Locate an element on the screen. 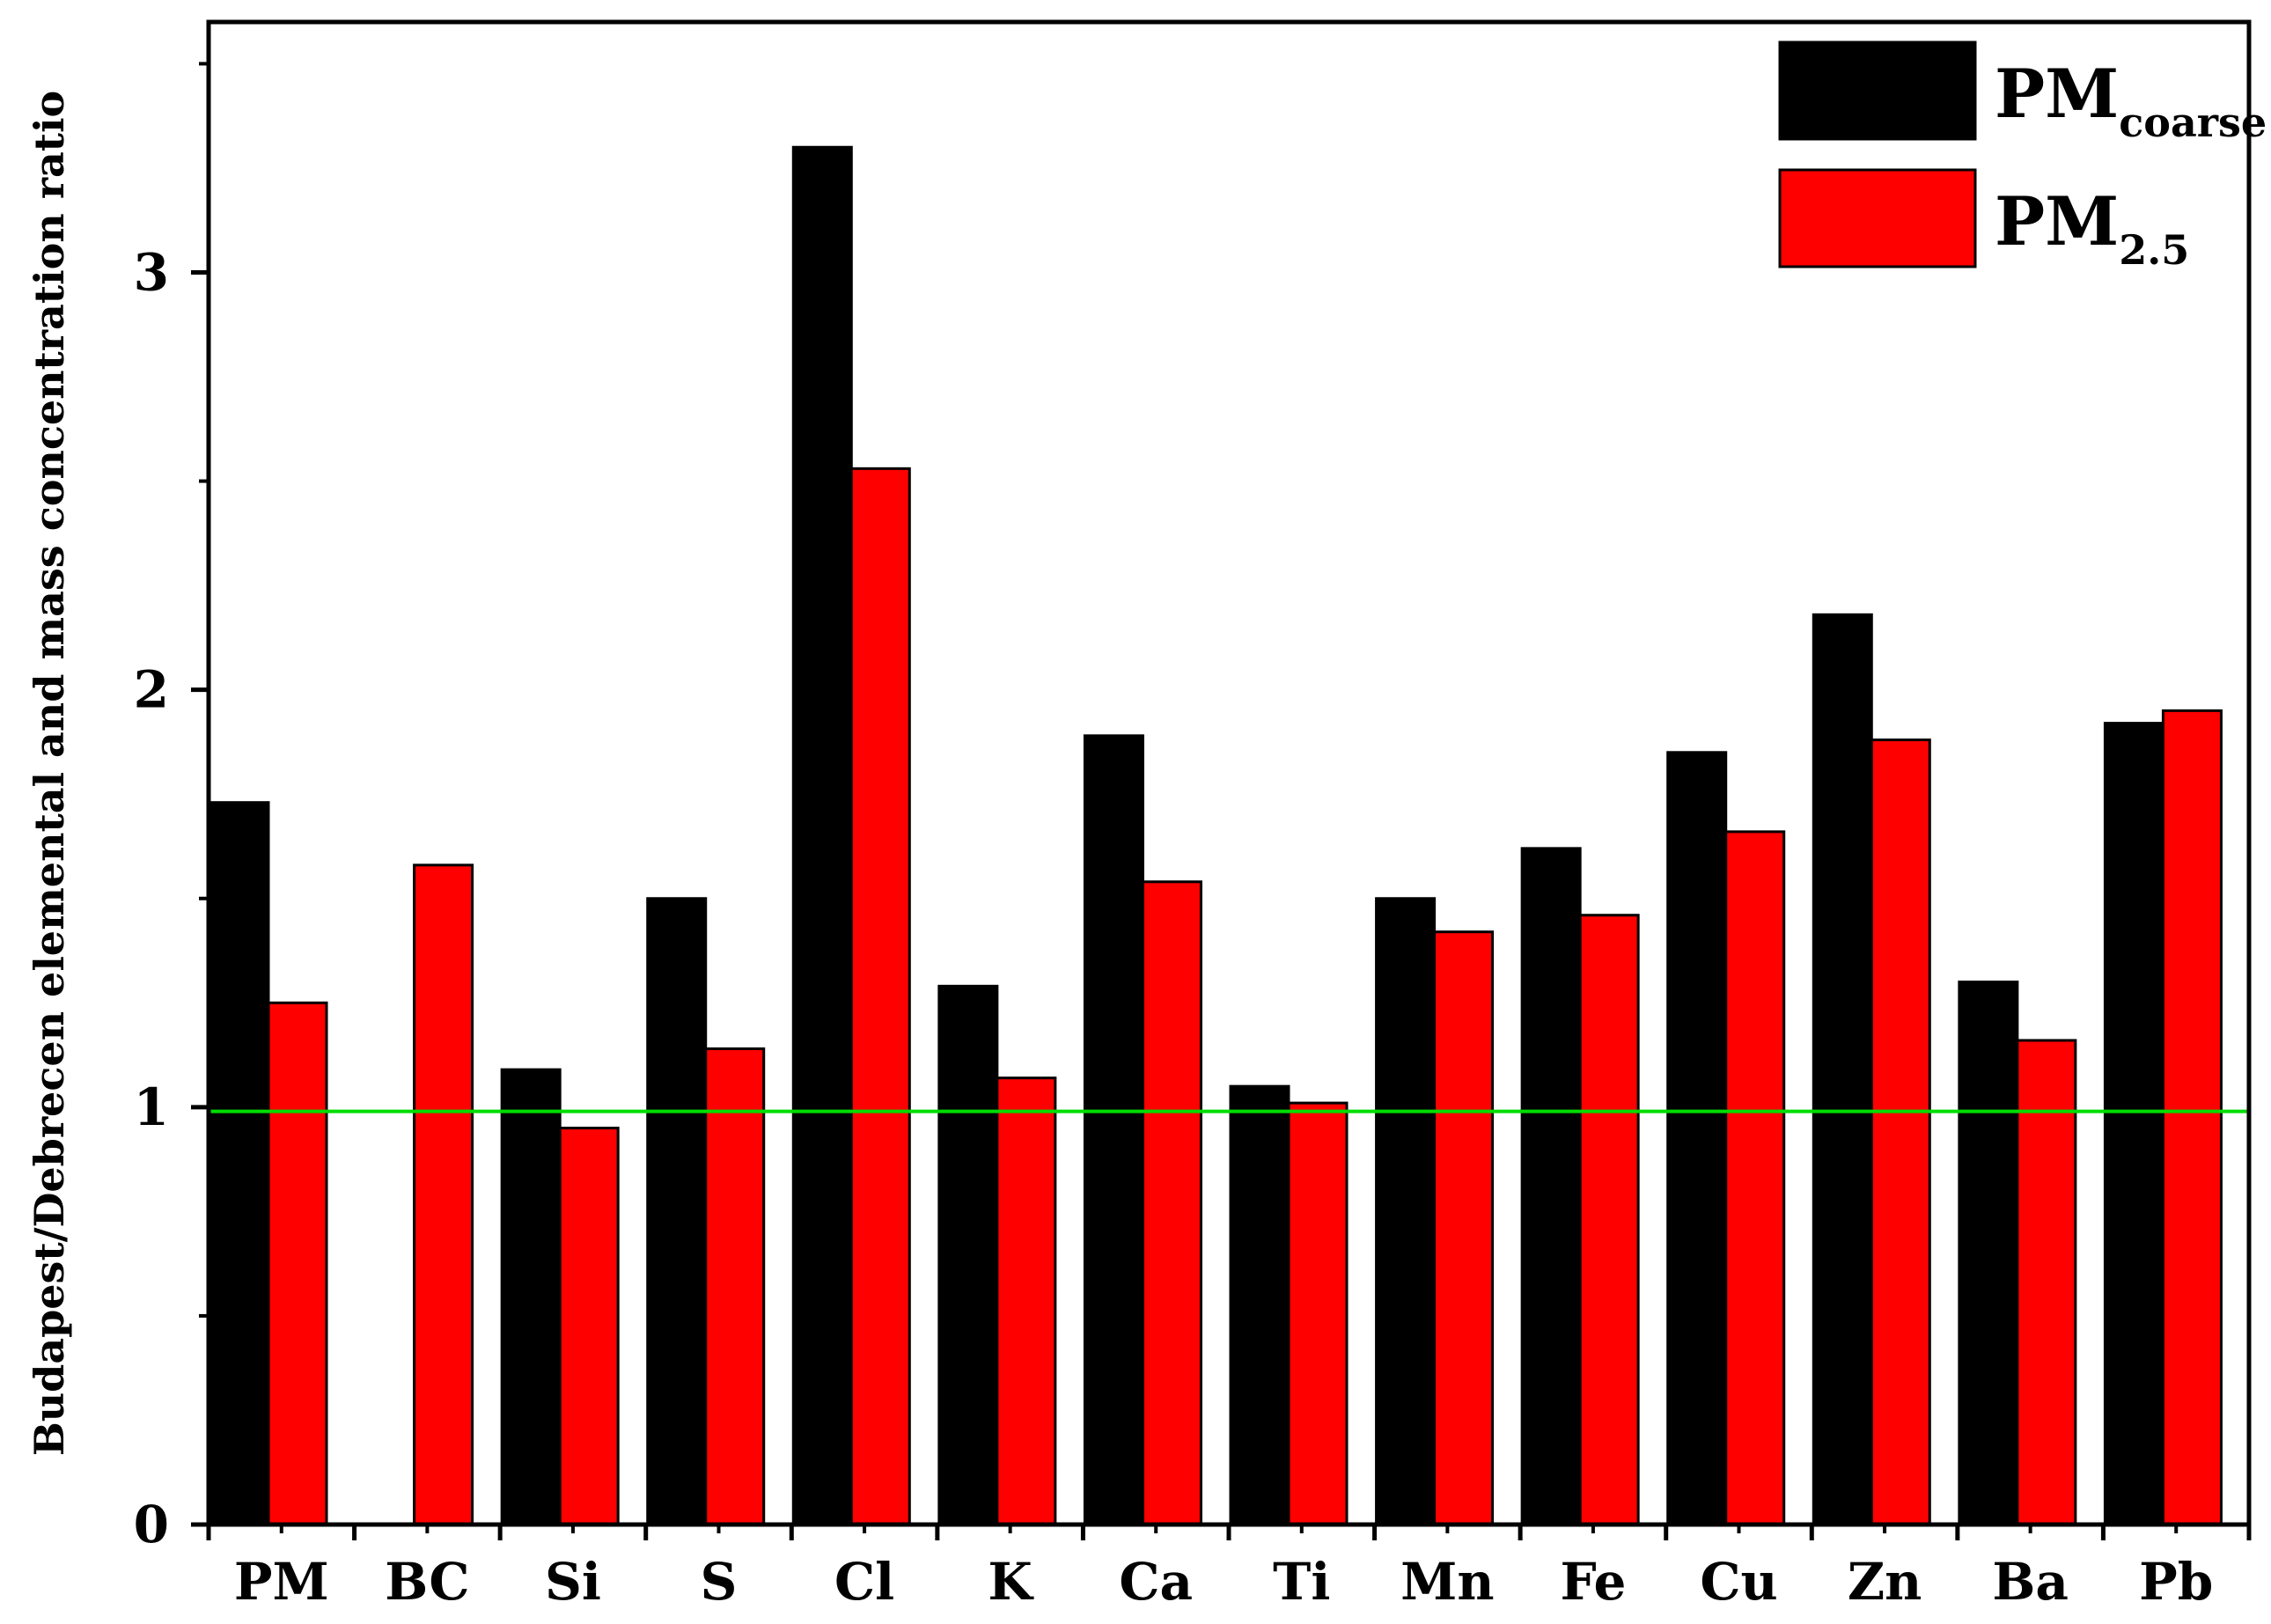  legend-label-pm-coarse: PMcoarse is located at coordinates (2131, 100).